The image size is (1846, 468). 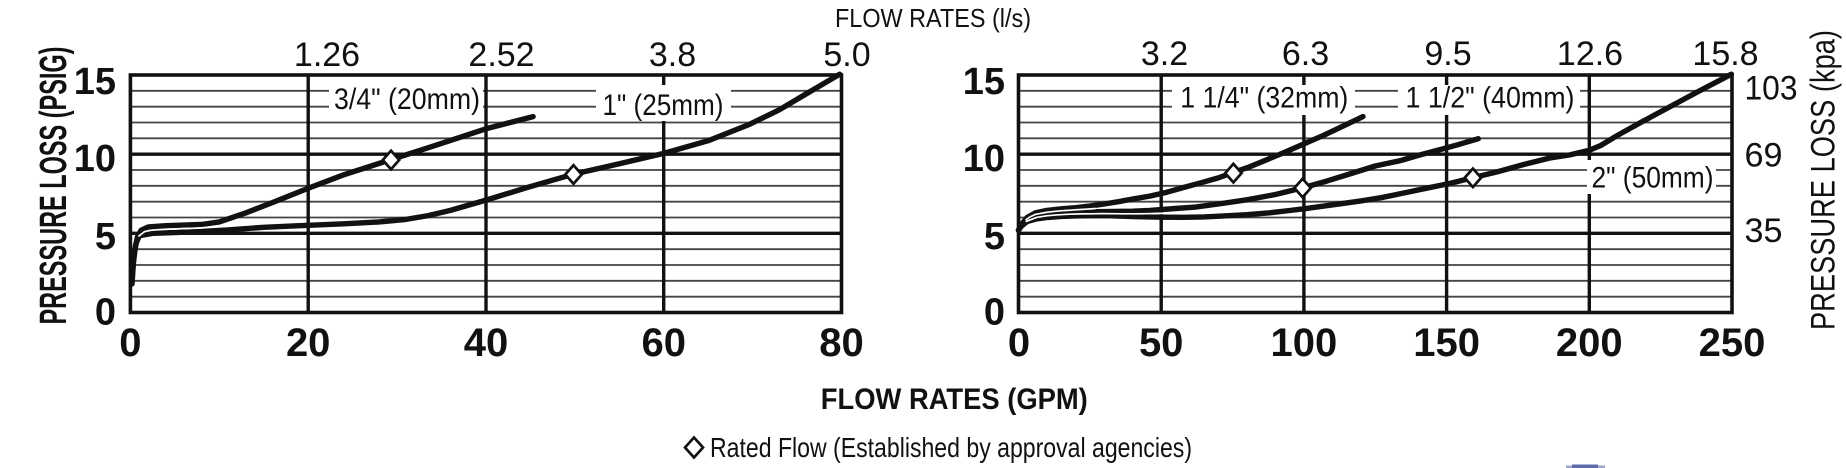 What do you see at coordinates (1653, 178) in the screenshot?
I see `svg-text: 2" (50mm)` at bounding box center [1653, 178].